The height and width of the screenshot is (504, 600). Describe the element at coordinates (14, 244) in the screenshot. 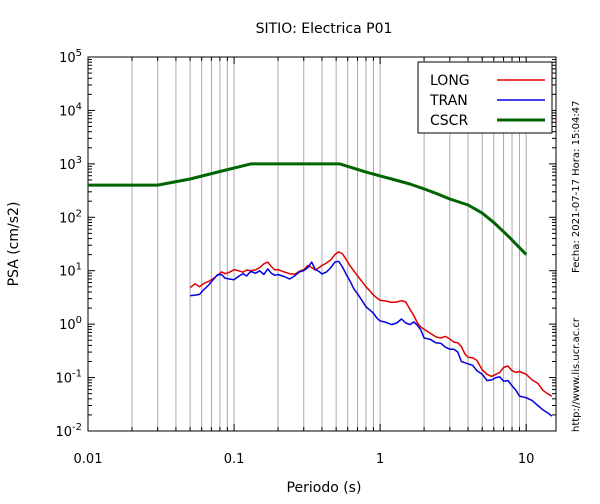

I see `y-axis-label: PSA (cm/s2)` at that location.